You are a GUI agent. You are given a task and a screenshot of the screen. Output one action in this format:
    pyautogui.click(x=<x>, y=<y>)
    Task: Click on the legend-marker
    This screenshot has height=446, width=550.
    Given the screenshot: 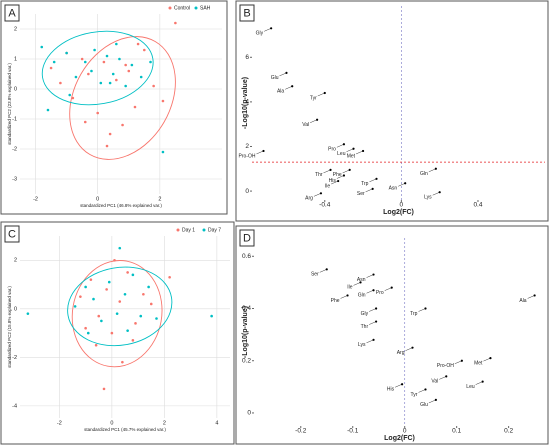 What is the action you would take?
    pyautogui.click(x=196, y=8)
    